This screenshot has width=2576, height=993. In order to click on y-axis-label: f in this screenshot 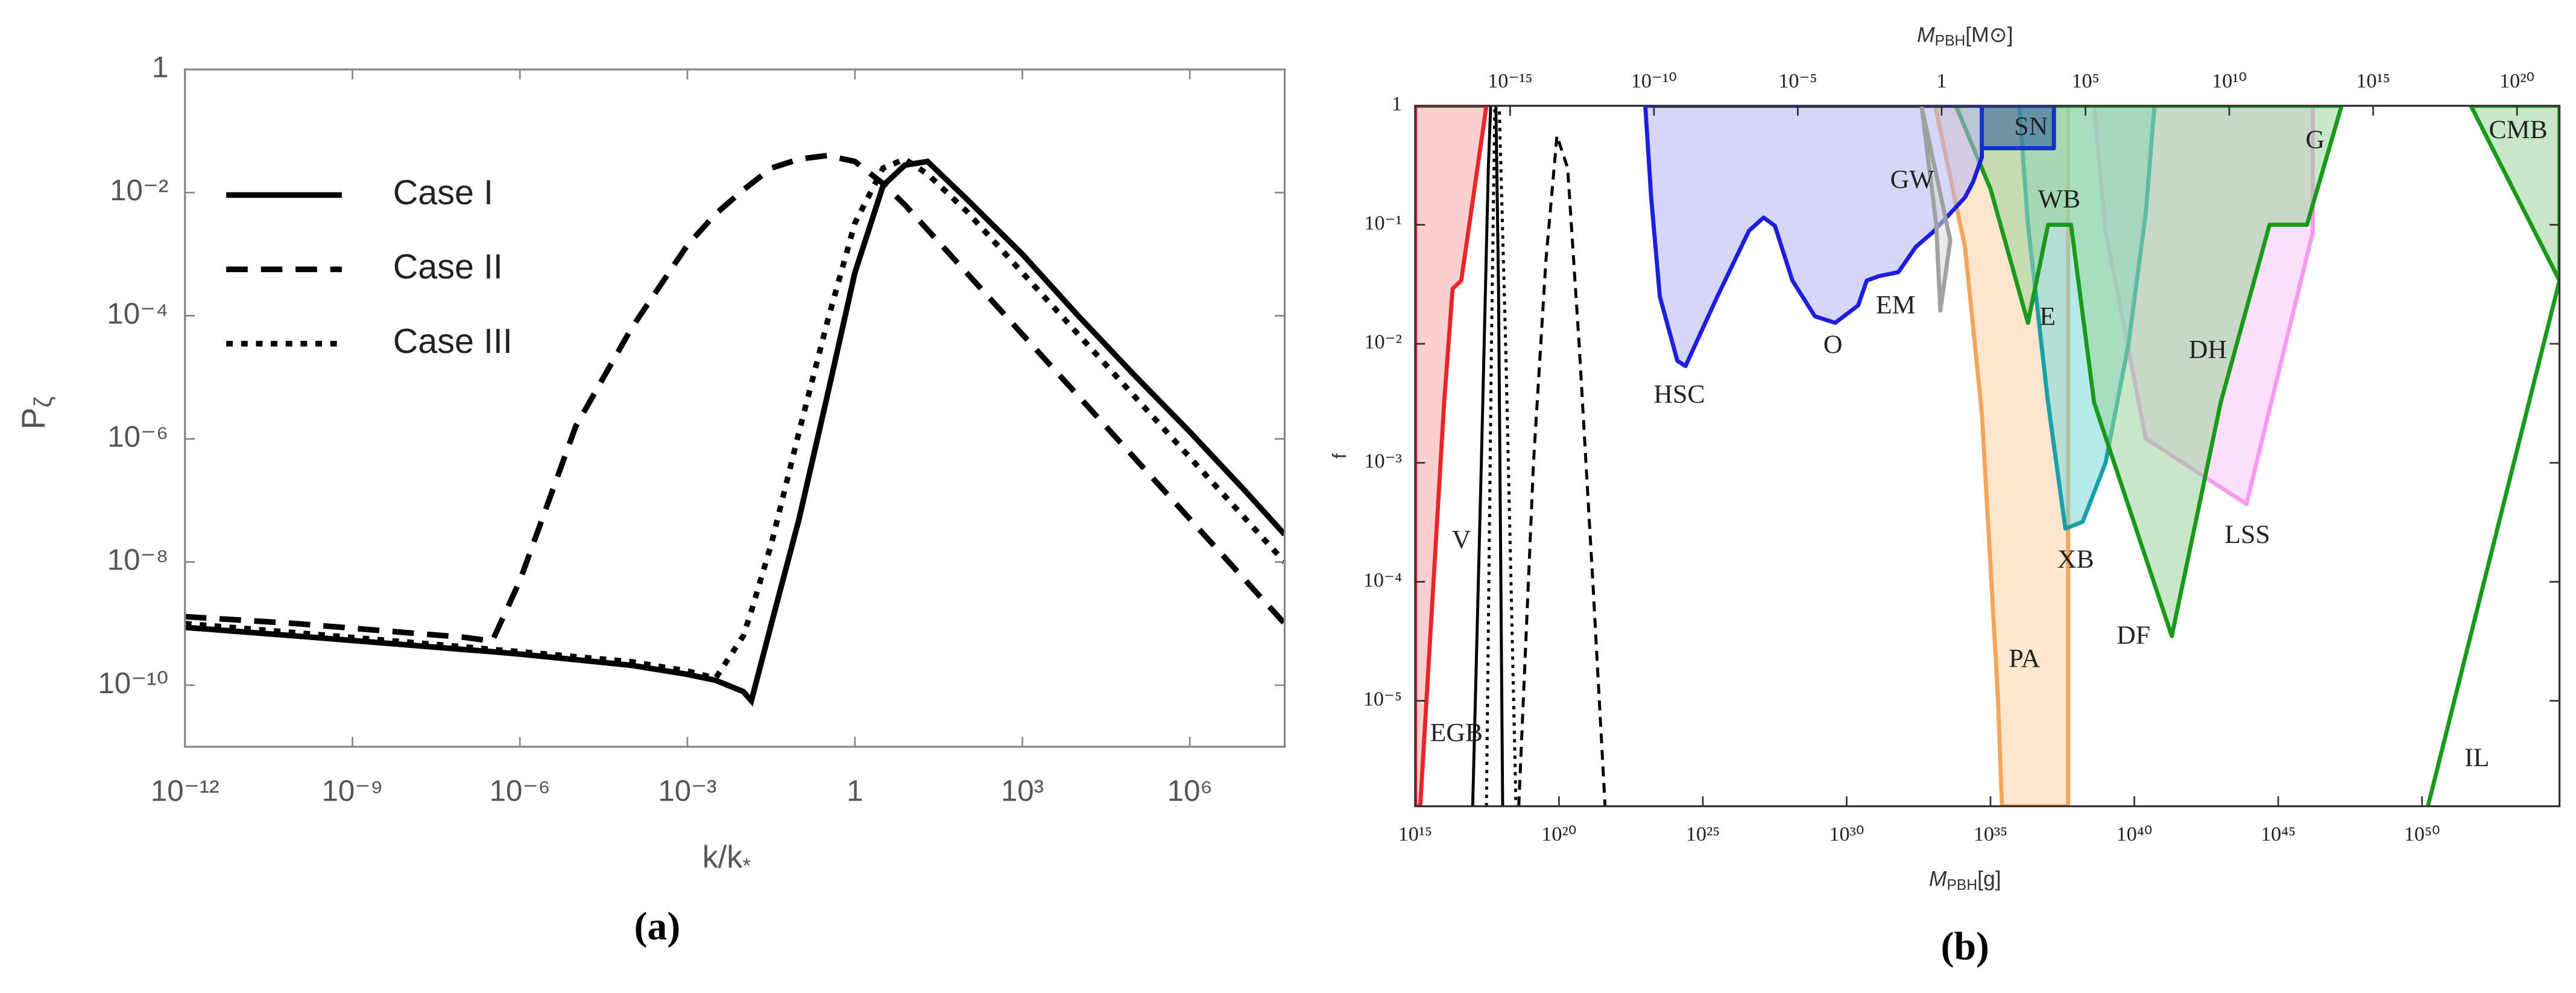, I will do `click(1339, 455)`.